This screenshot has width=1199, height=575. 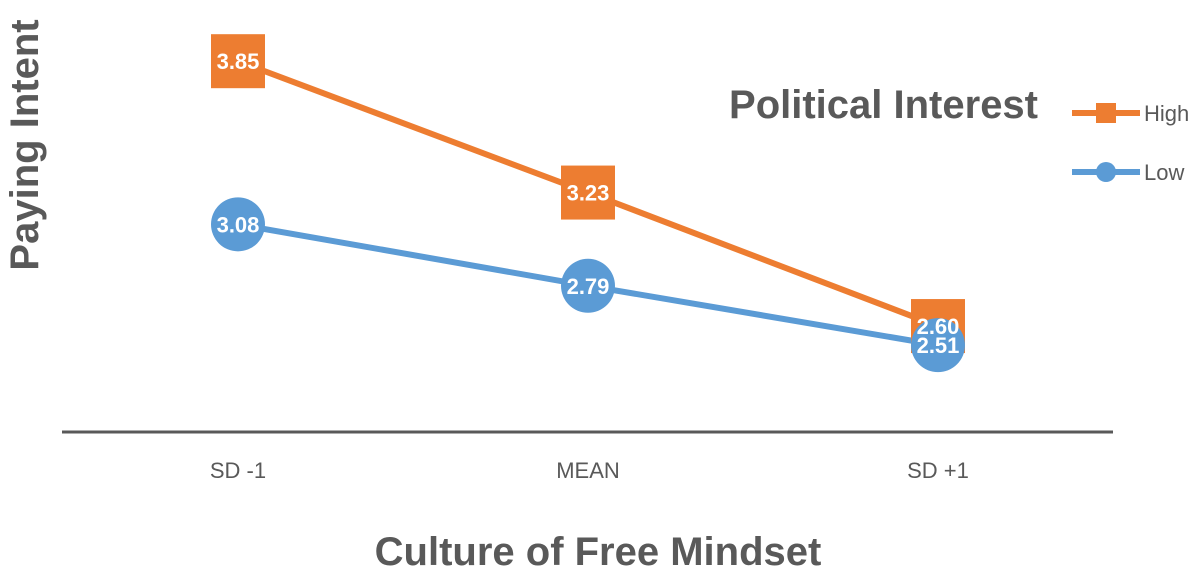 I want to click on x-tick-label: SD +1, so click(x=938, y=470).